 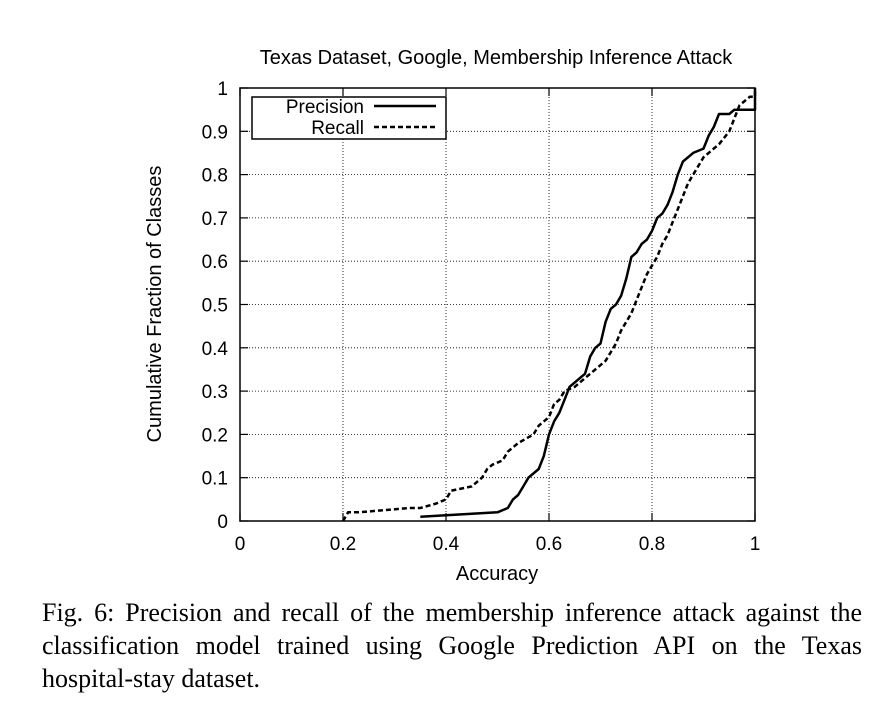 What do you see at coordinates (343, 544) in the screenshot?
I see `x-tick-label: 0.2` at bounding box center [343, 544].